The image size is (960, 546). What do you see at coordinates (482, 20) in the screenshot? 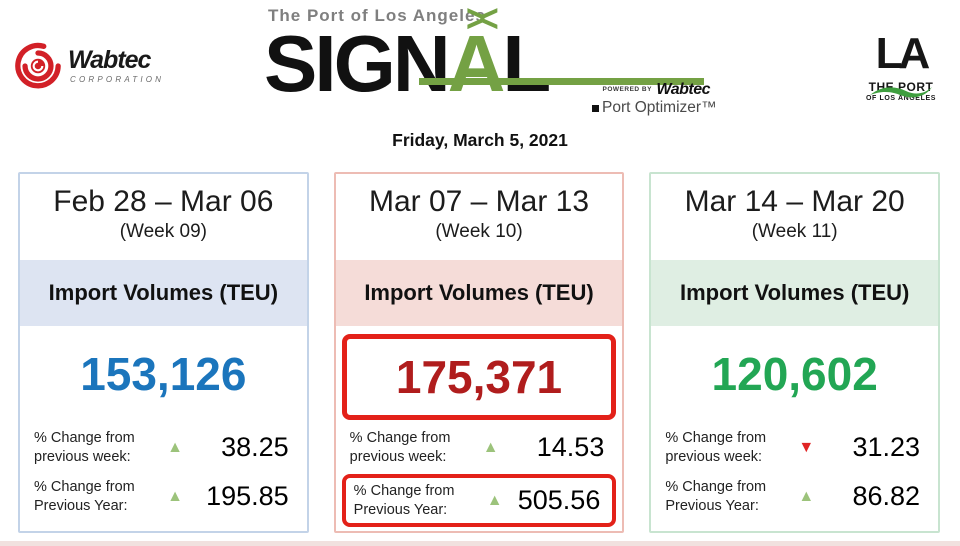
I see `antenna-x-icon: ><` at bounding box center [482, 20].